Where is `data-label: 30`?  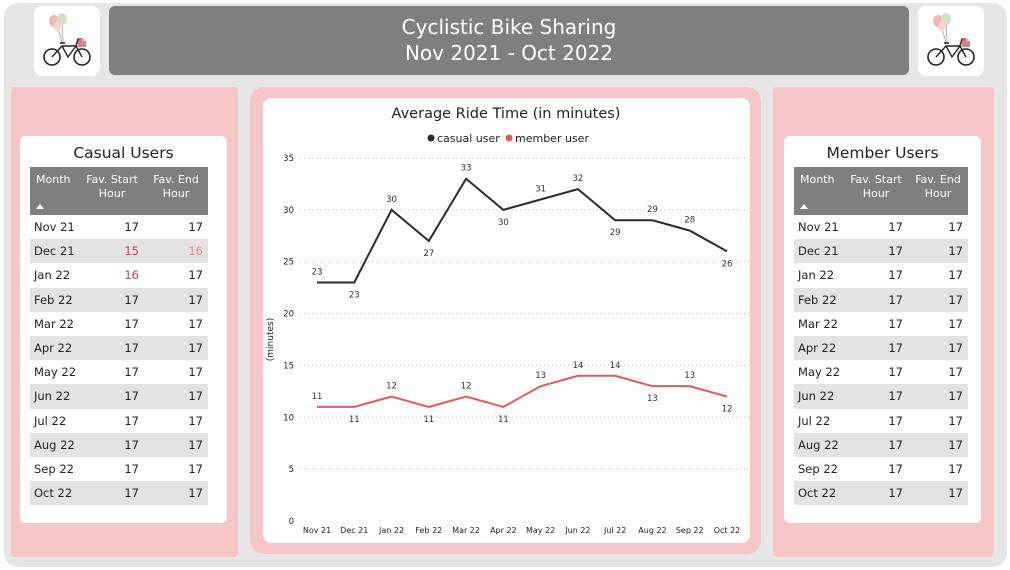
data-label: 30 is located at coordinates (503, 223).